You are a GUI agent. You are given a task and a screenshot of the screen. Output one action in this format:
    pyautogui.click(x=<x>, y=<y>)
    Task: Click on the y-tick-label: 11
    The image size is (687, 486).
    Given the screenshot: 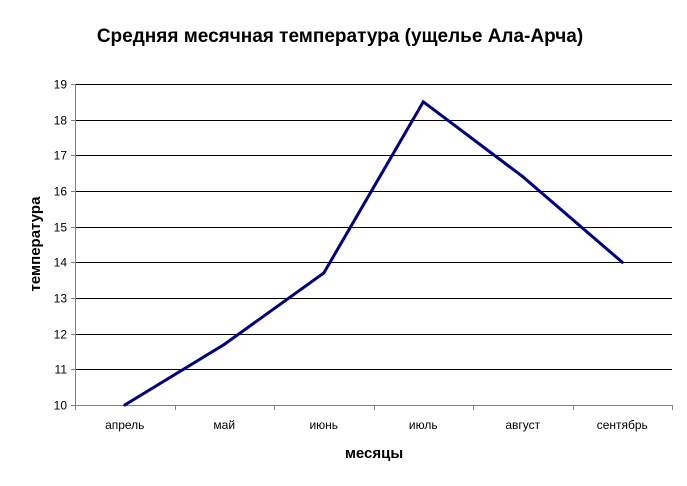 What is the action you would take?
    pyautogui.click(x=61, y=370)
    